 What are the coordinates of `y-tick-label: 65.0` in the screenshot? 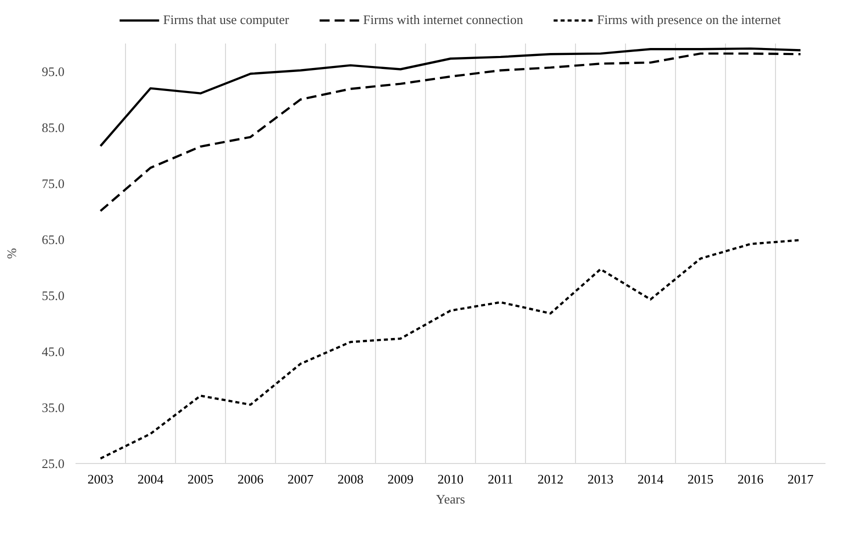 It's located at (53, 239).